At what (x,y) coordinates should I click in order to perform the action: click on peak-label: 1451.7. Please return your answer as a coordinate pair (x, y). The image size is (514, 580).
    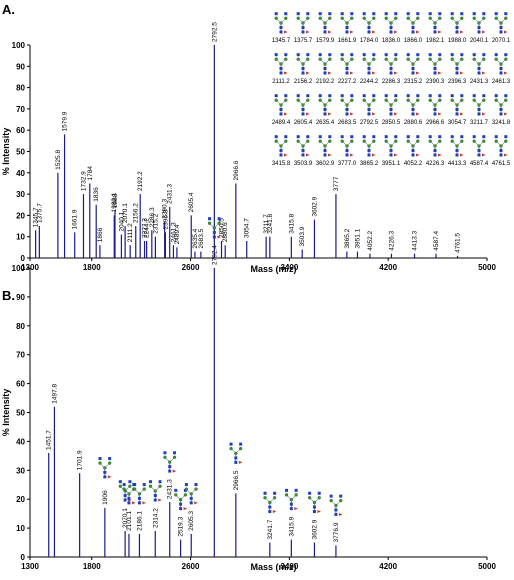
    Looking at the image, I should click on (49, 440).